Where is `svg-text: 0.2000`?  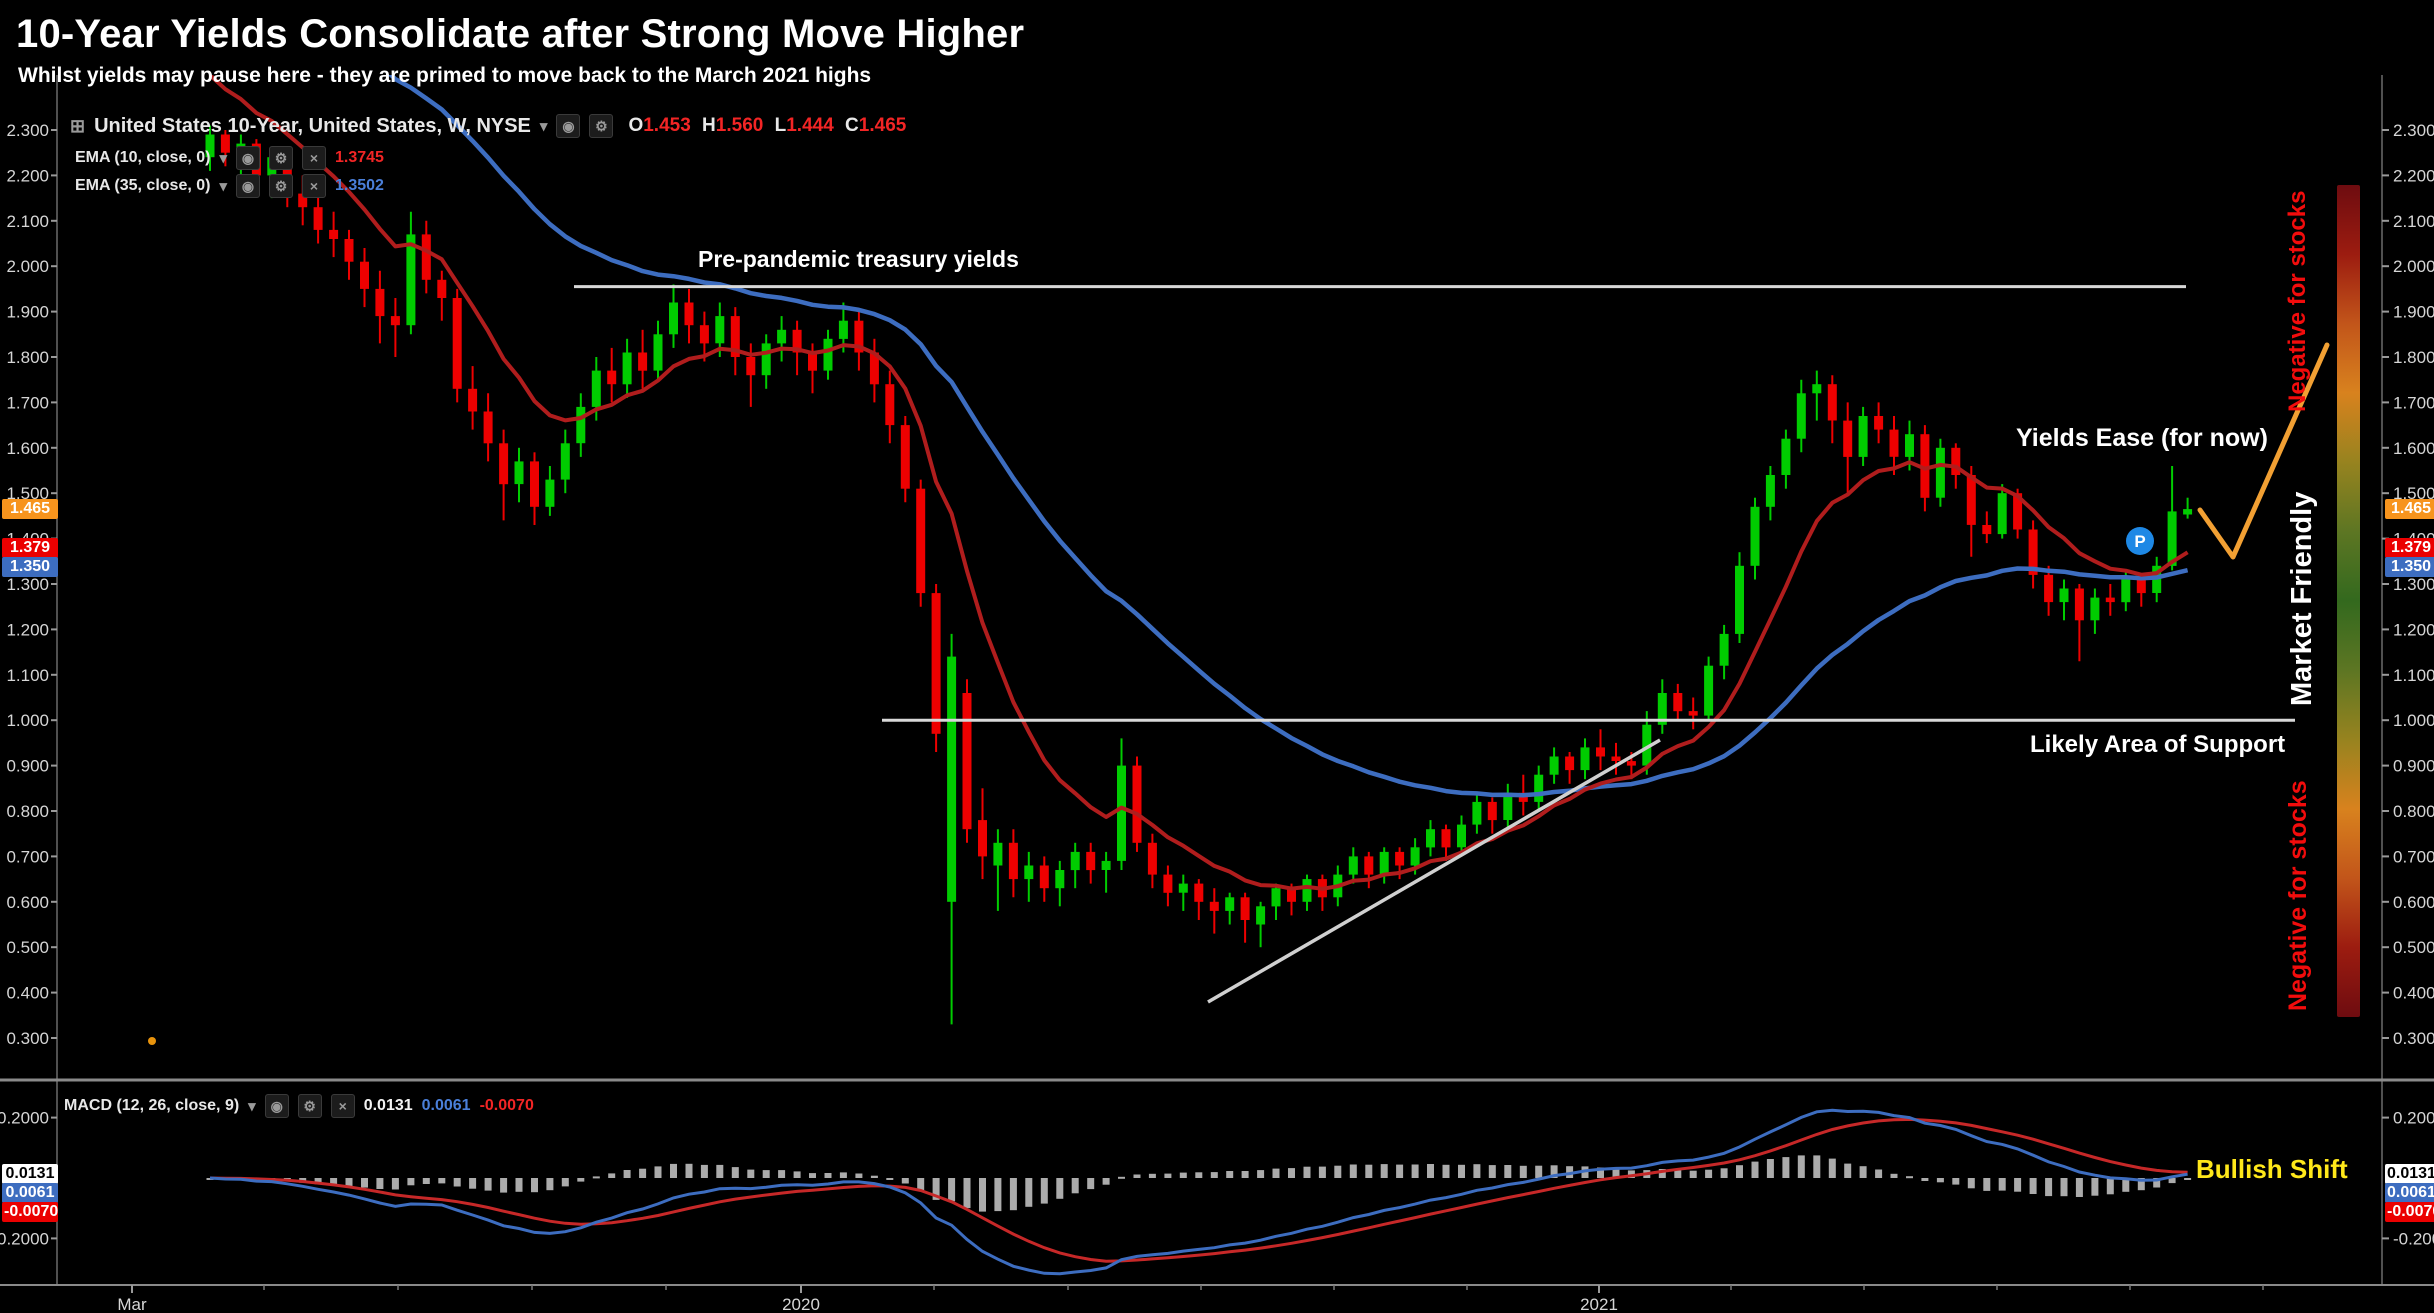
svg-text: 0.2000 is located at coordinates (24, 1118).